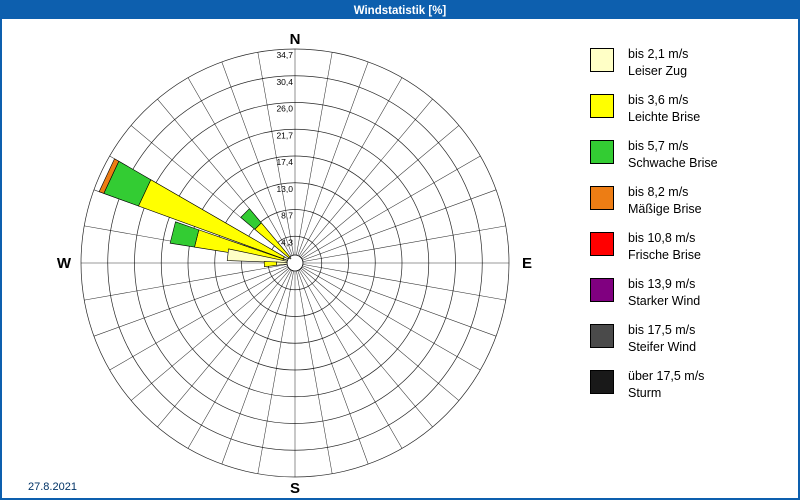  I want to click on compass-label-s: S, so click(295, 488).